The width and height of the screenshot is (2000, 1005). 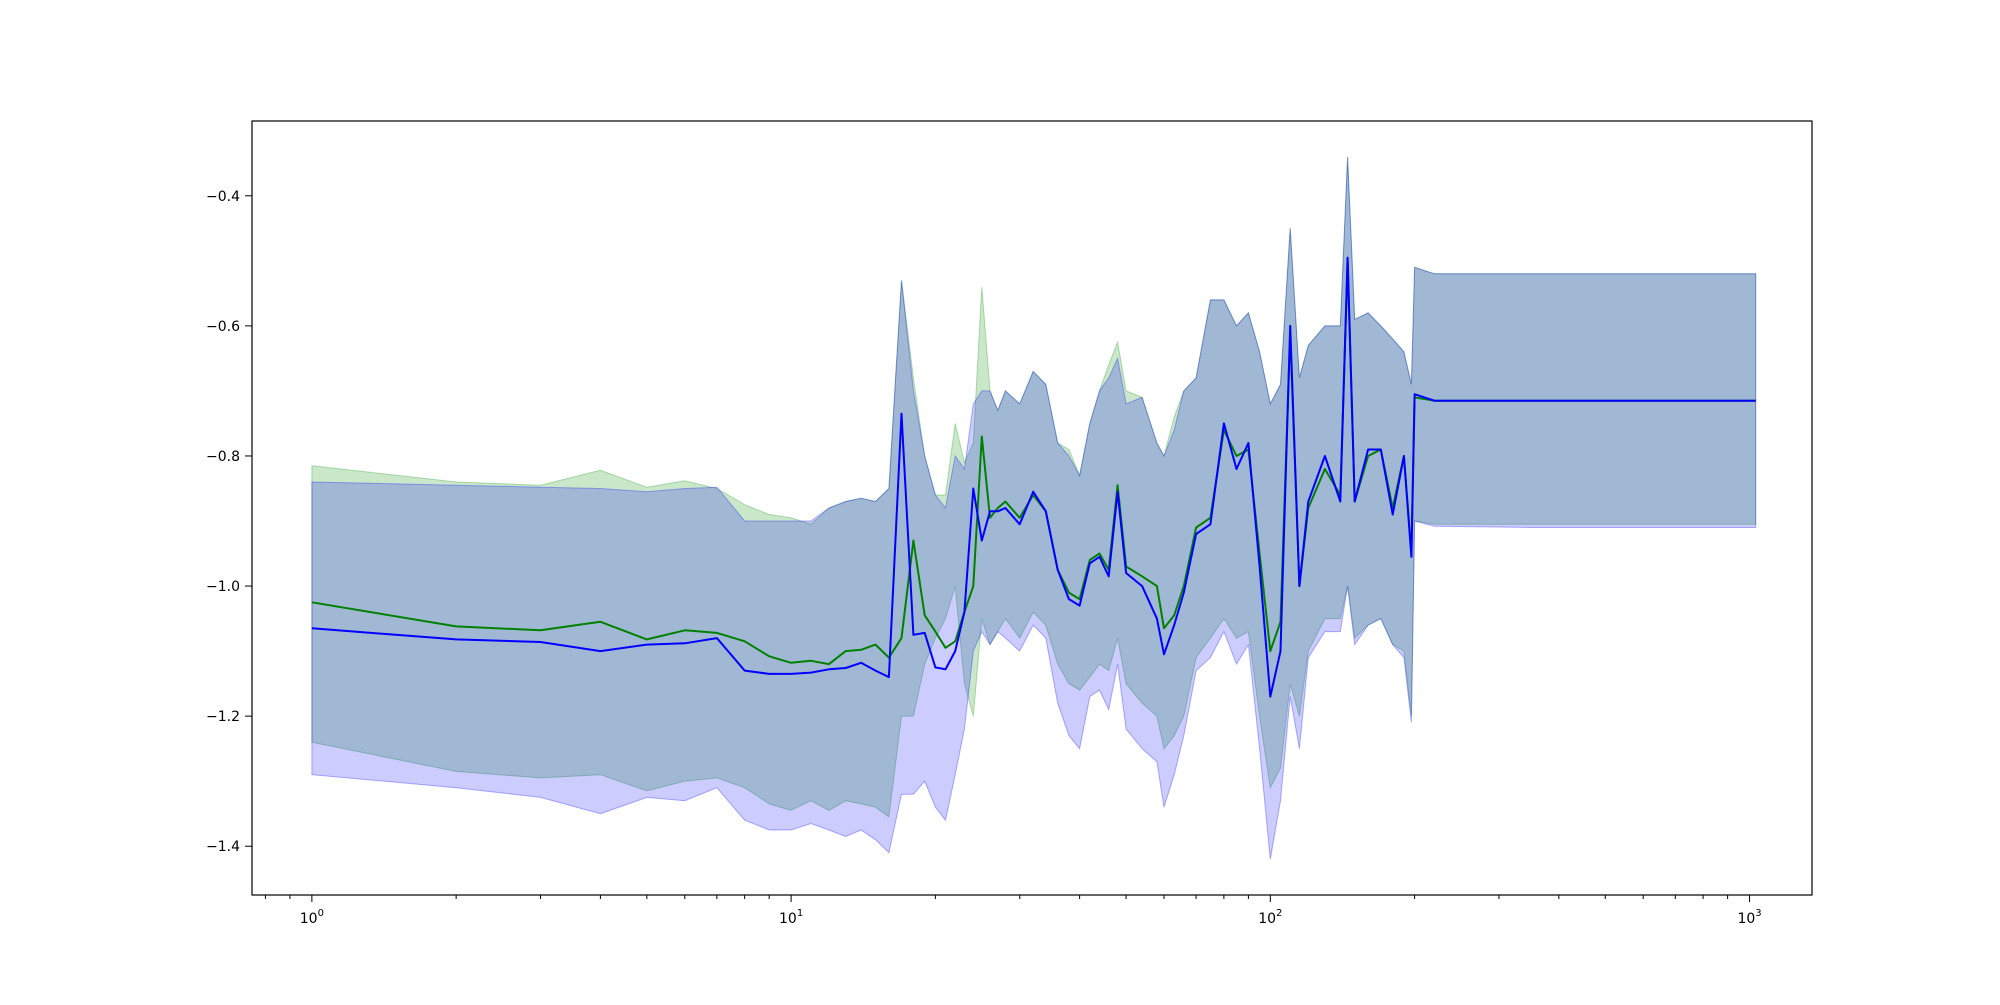 What do you see at coordinates (223, 457) in the screenshot?
I see `y-tick-label: −0.8` at bounding box center [223, 457].